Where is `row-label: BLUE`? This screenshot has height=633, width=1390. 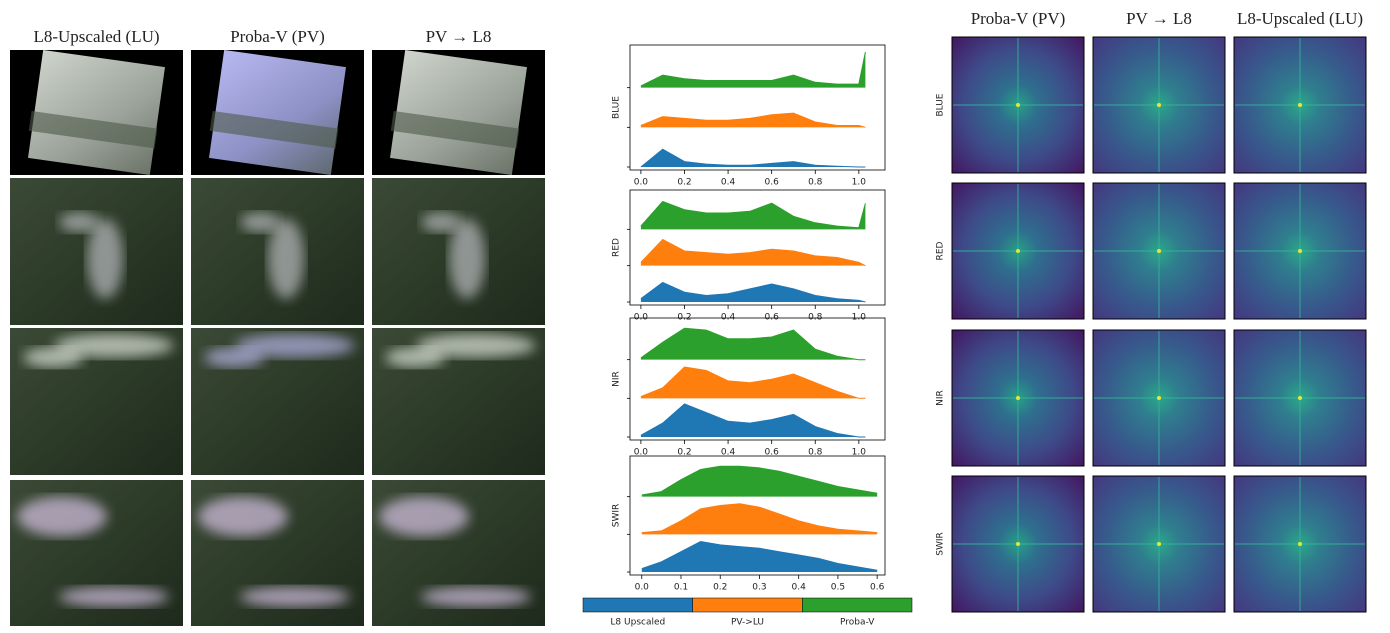 row-label: BLUE is located at coordinates (941, 104).